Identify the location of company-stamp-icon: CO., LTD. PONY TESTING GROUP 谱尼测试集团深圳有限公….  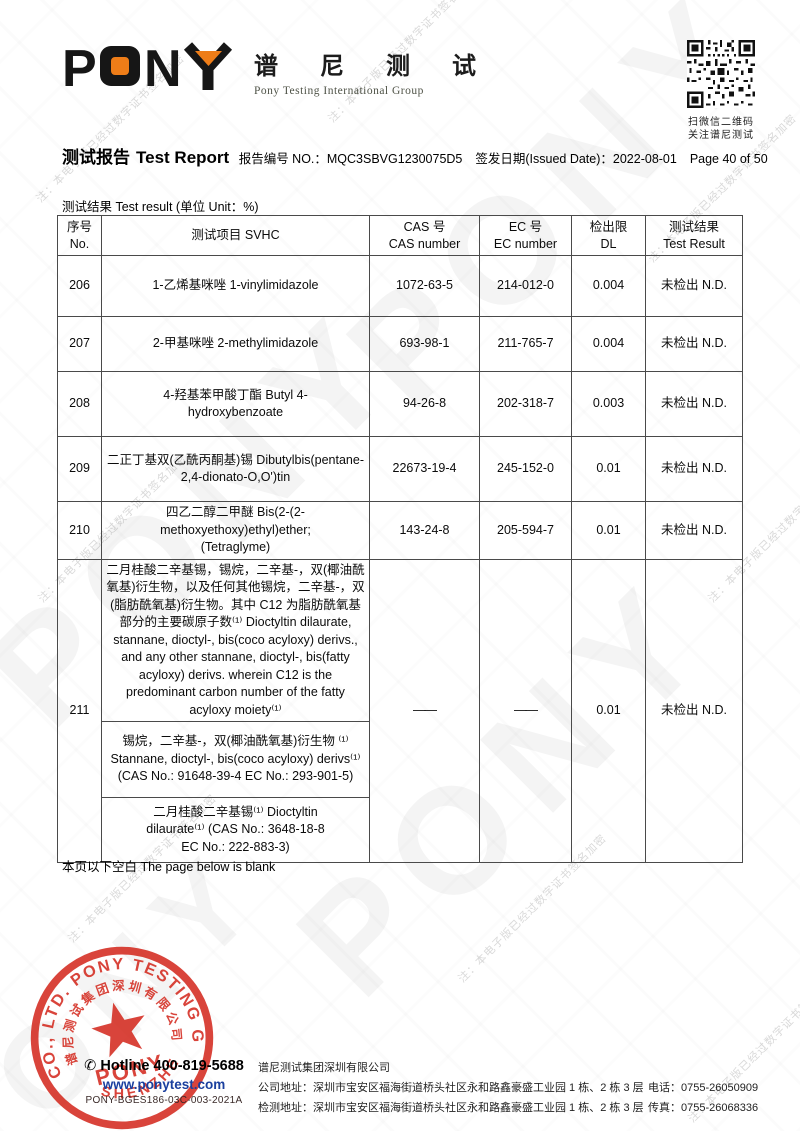
(120, 1036).